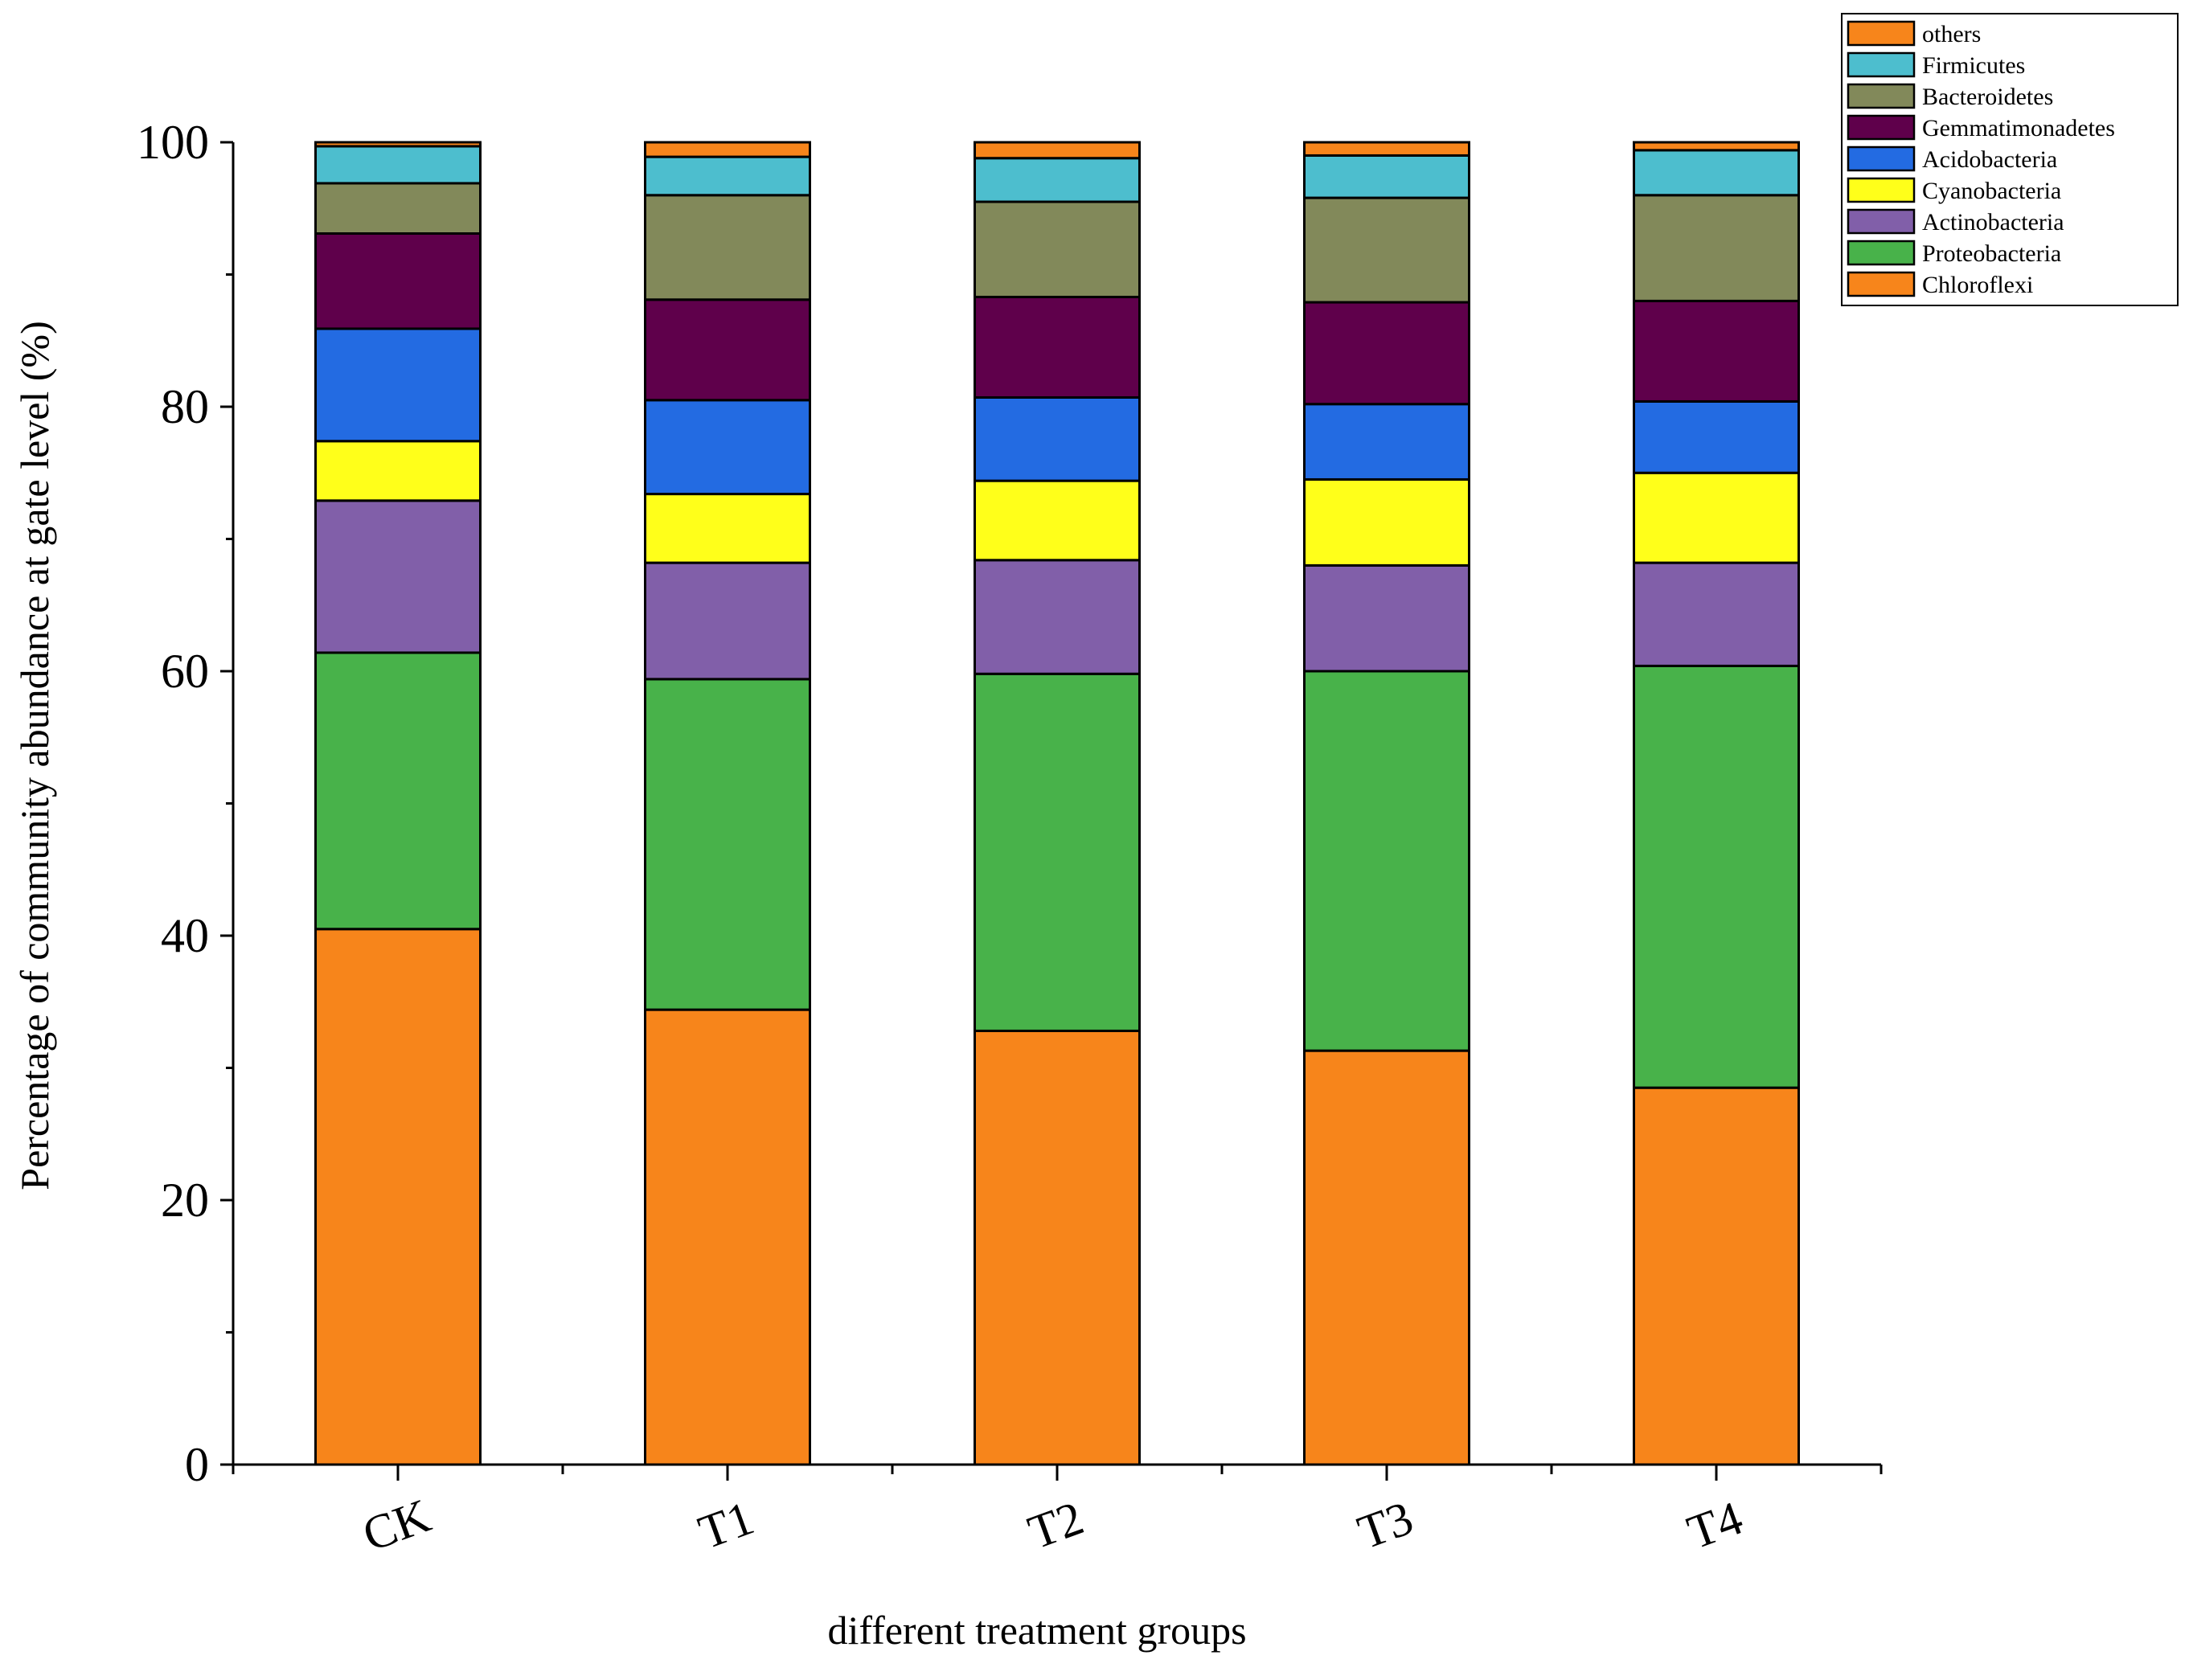 The width and height of the screenshot is (2189, 1680). What do you see at coordinates (1386, 1257) in the screenshot?
I see `bar-segment-t3-chloroflexi` at bounding box center [1386, 1257].